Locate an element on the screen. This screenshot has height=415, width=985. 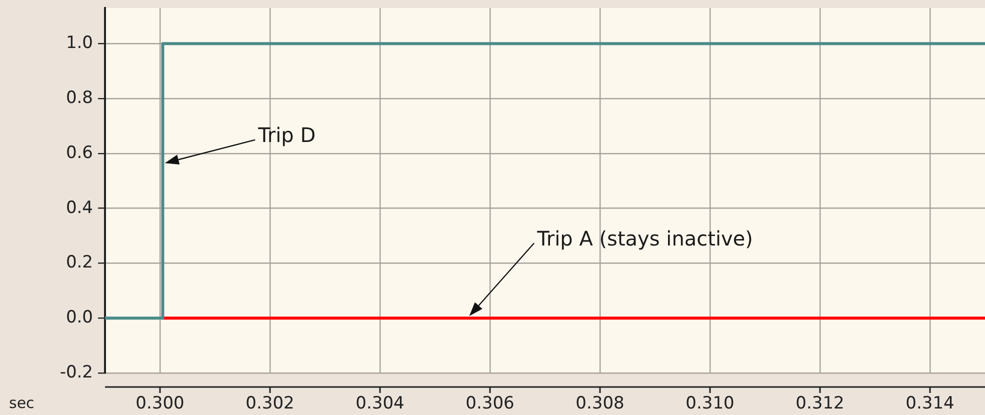
x-tick-label: 0.304 is located at coordinates (380, 404).